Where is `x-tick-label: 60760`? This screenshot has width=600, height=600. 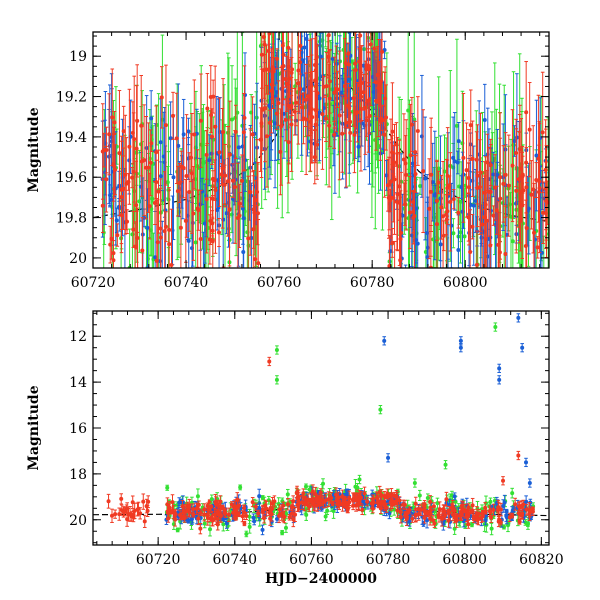
x-tick-label: 60760 is located at coordinates (279, 283).